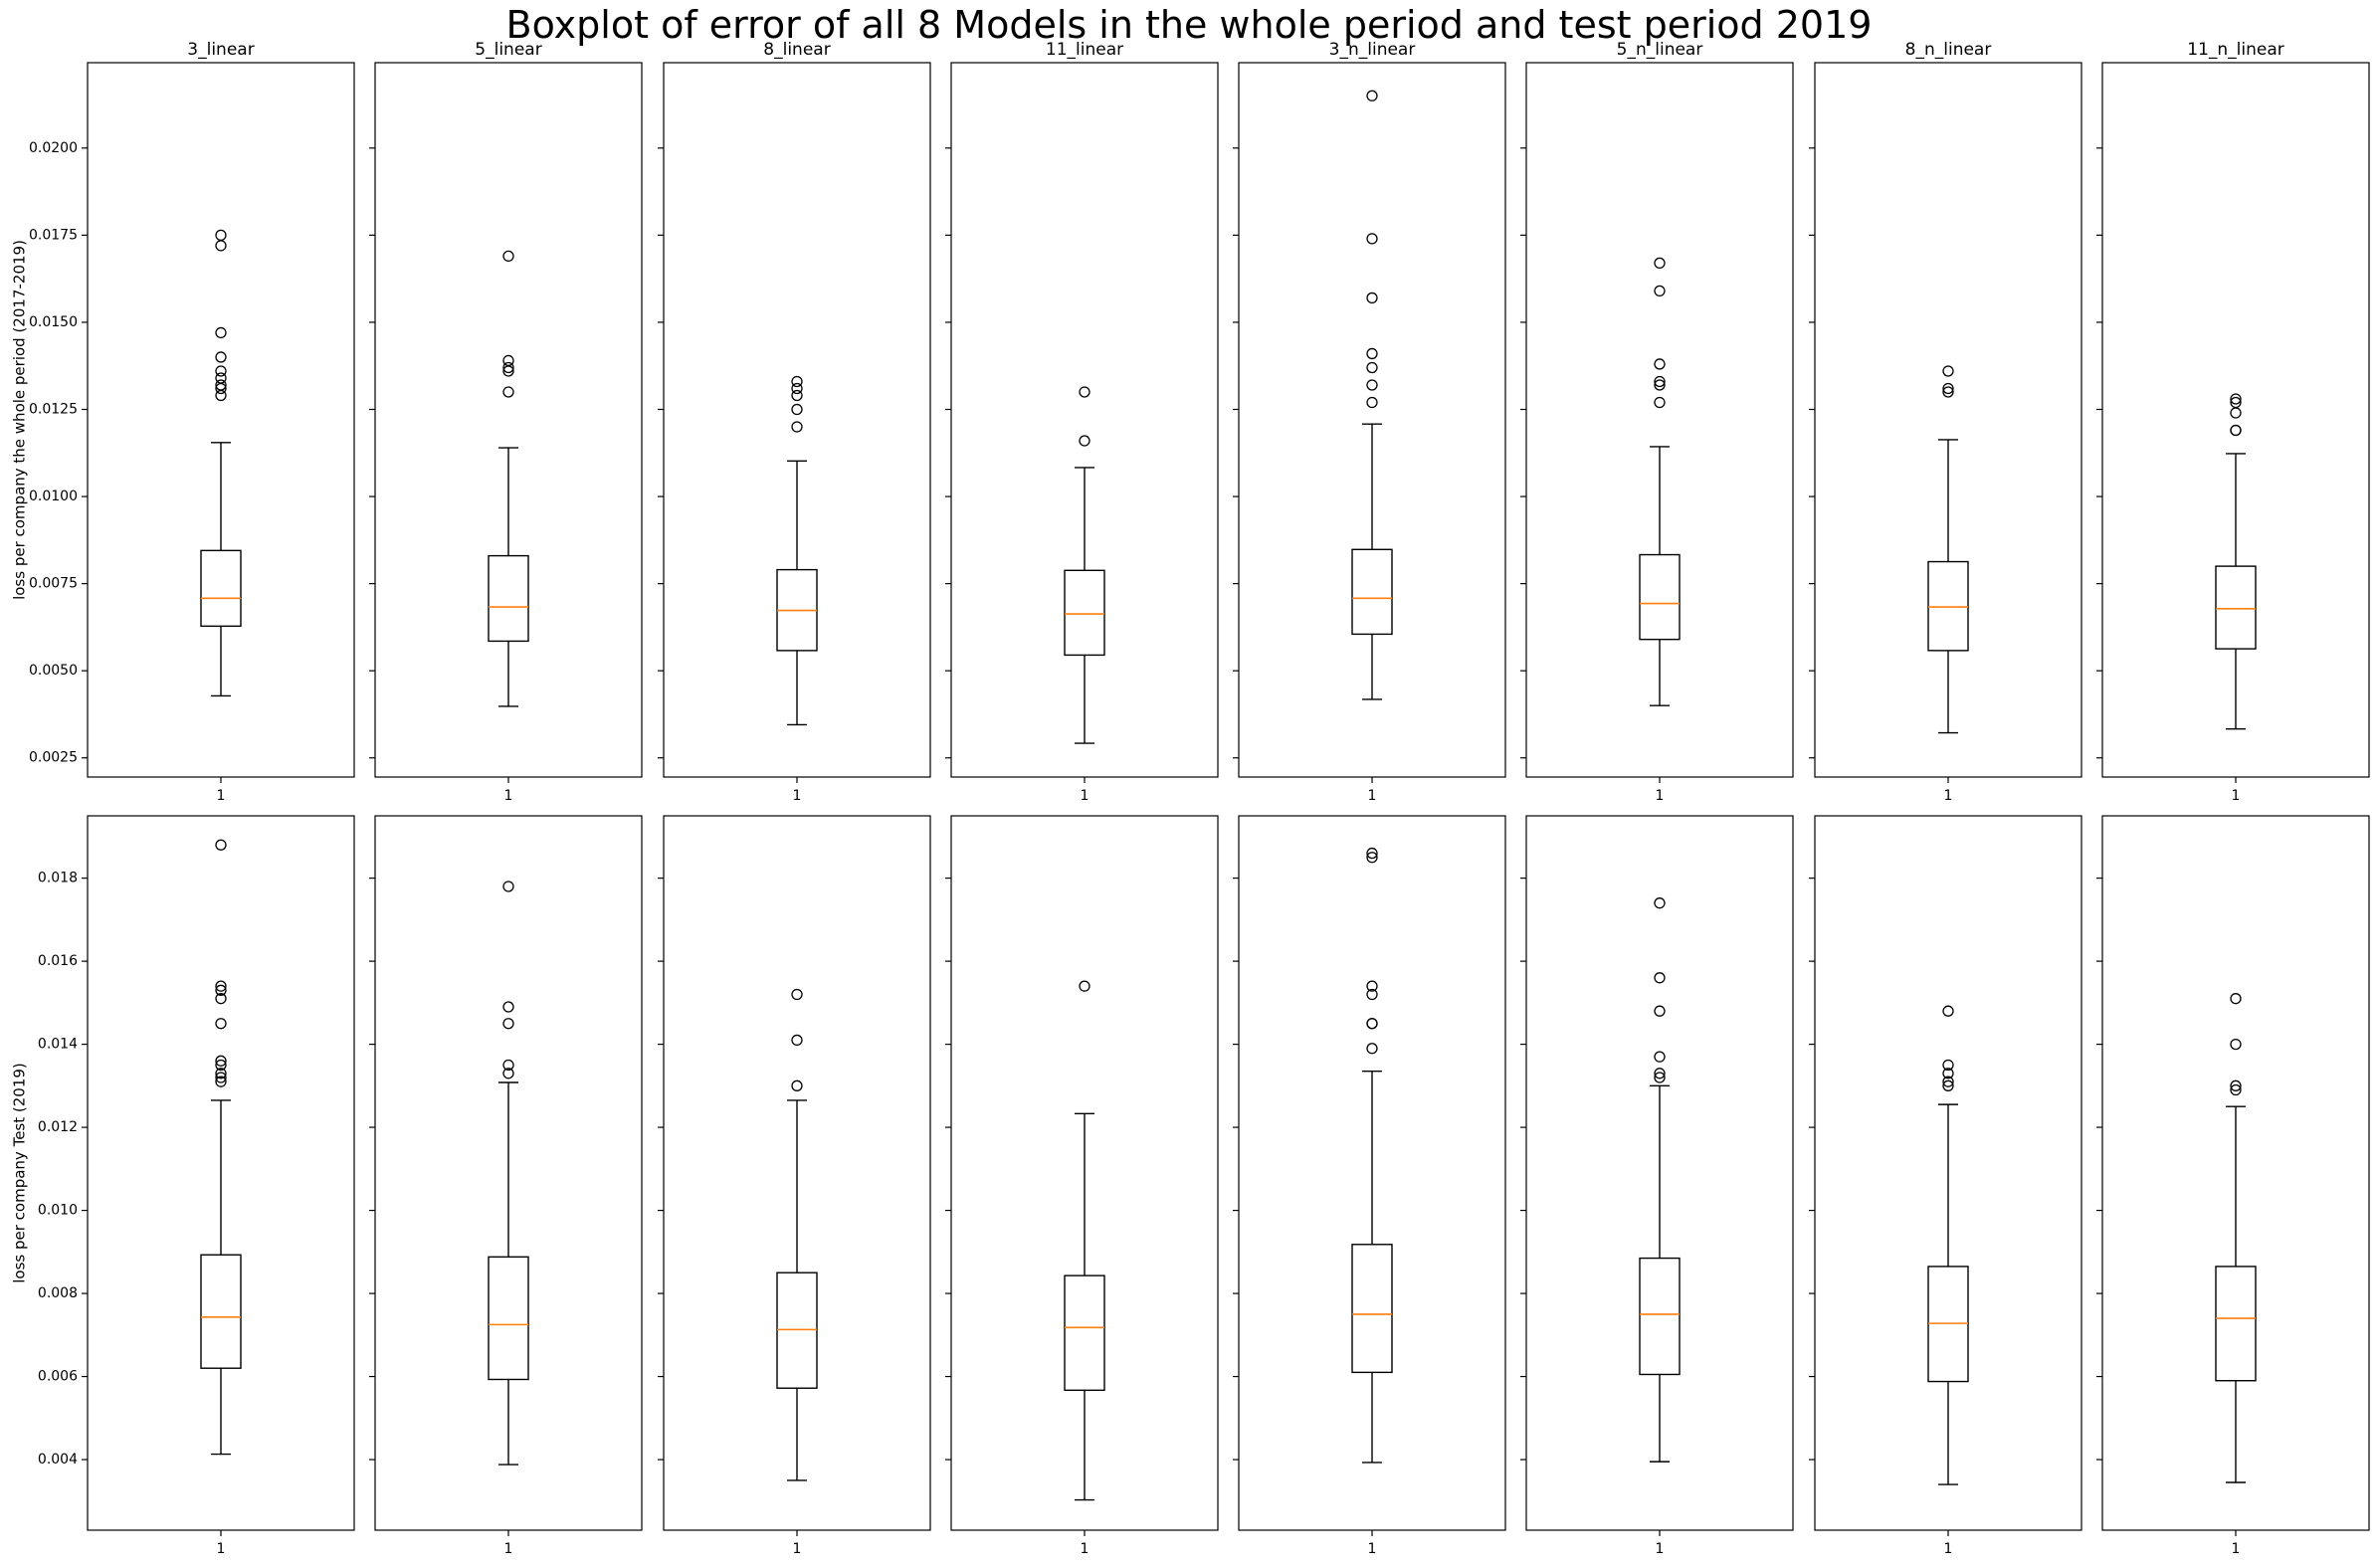 This screenshot has width=2378, height=1568. What do you see at coordinates (58, 878) in the screenshot?
I see `y-tick-label: 0.018` at bounding box center [58, 878].